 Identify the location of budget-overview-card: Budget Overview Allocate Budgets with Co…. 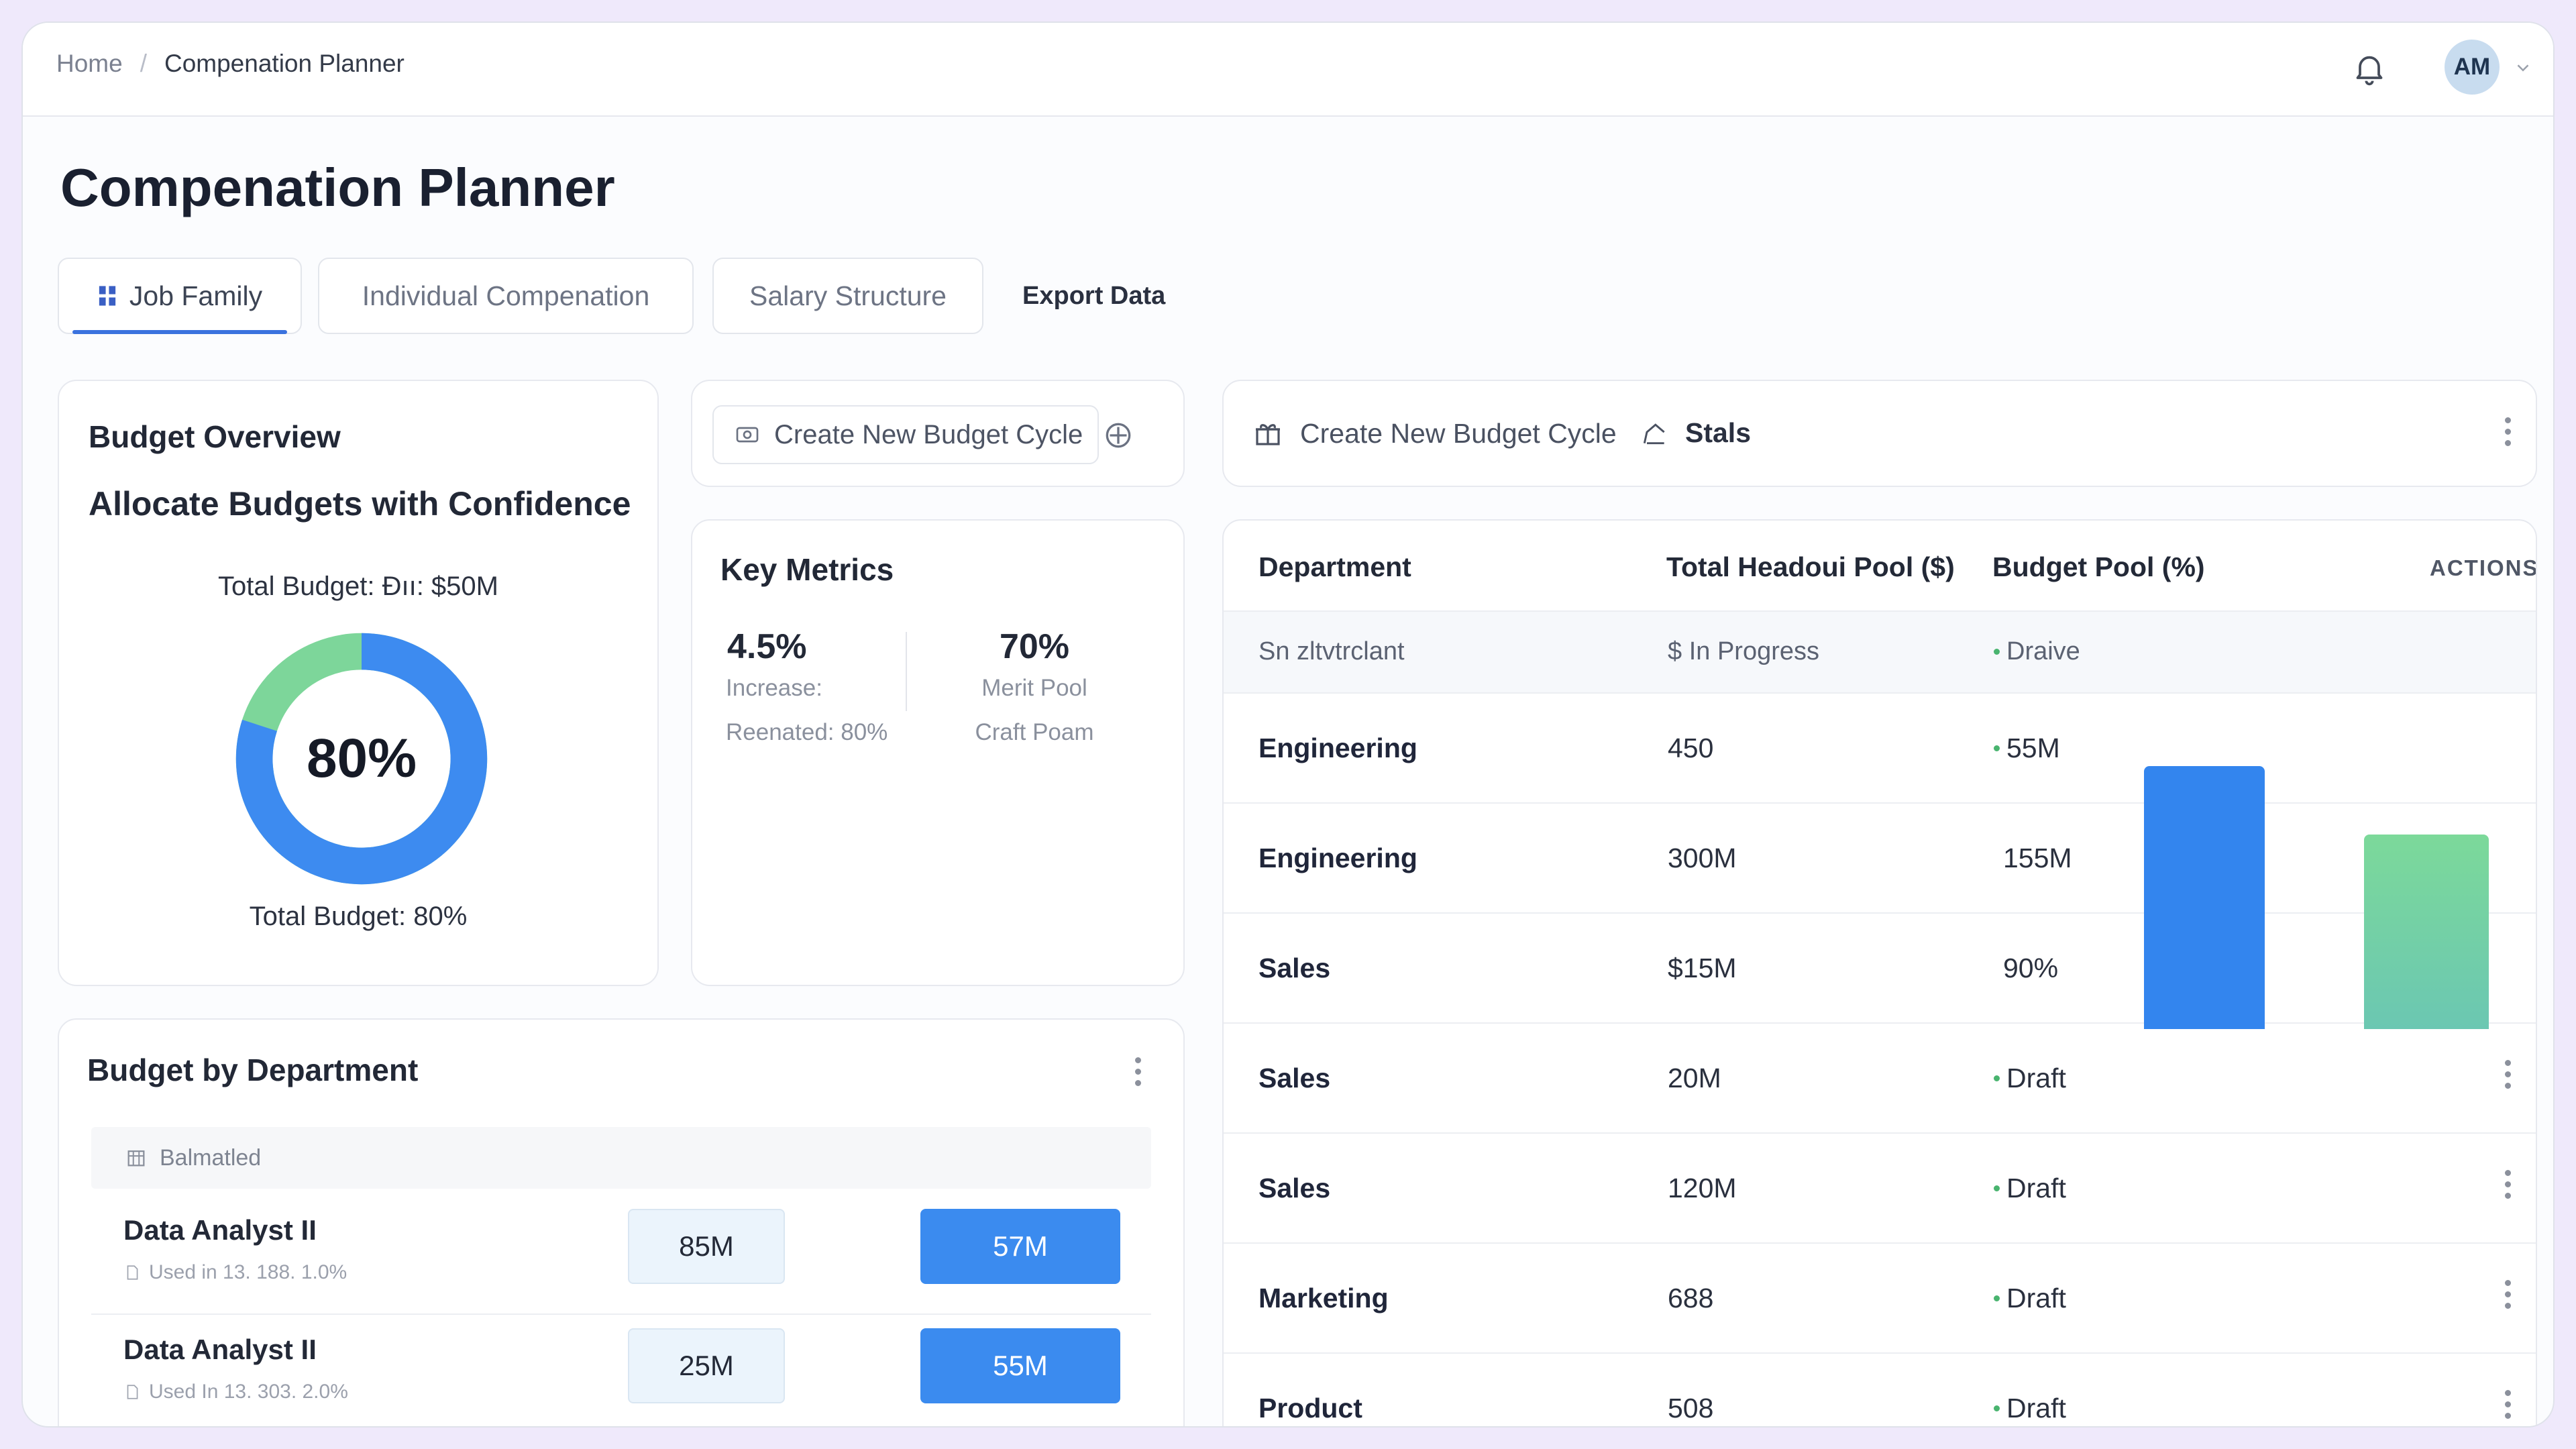
(358, 683).